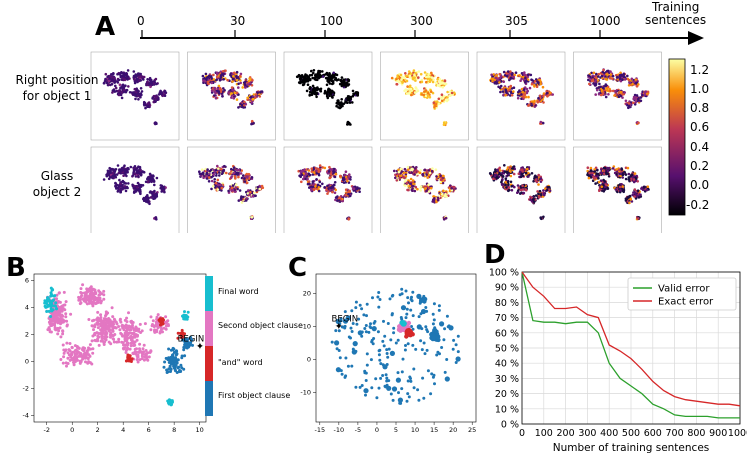 The height and width of the screenshot is (460, 747). Describe the element at coordinates (238, 21) in the screenshot. I see `timeline-tick-label: 30` at that location.